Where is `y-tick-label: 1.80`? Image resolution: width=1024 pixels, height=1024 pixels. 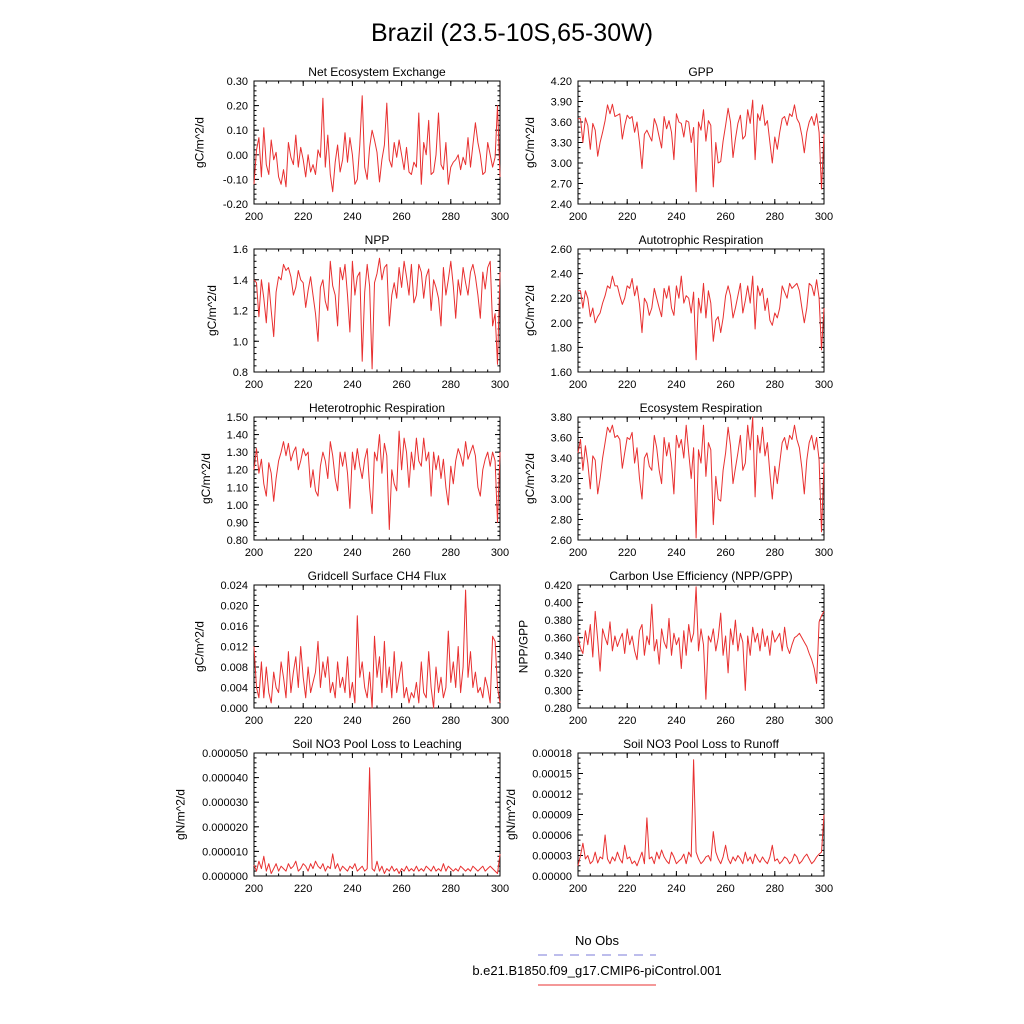 y-tick-label: 1.80 is located at coordinates (561, 348).